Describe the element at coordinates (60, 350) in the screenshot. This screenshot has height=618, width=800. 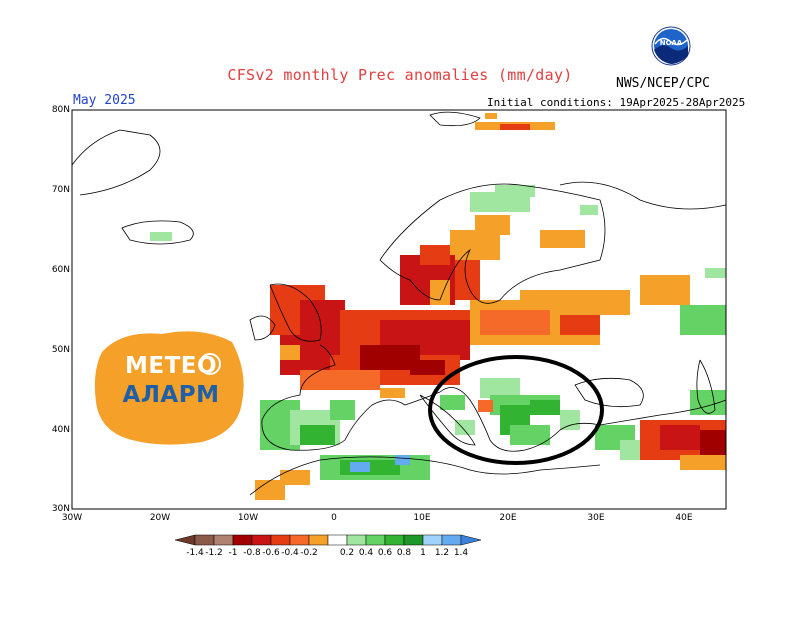
I see `lat-label: 50N` at that location.